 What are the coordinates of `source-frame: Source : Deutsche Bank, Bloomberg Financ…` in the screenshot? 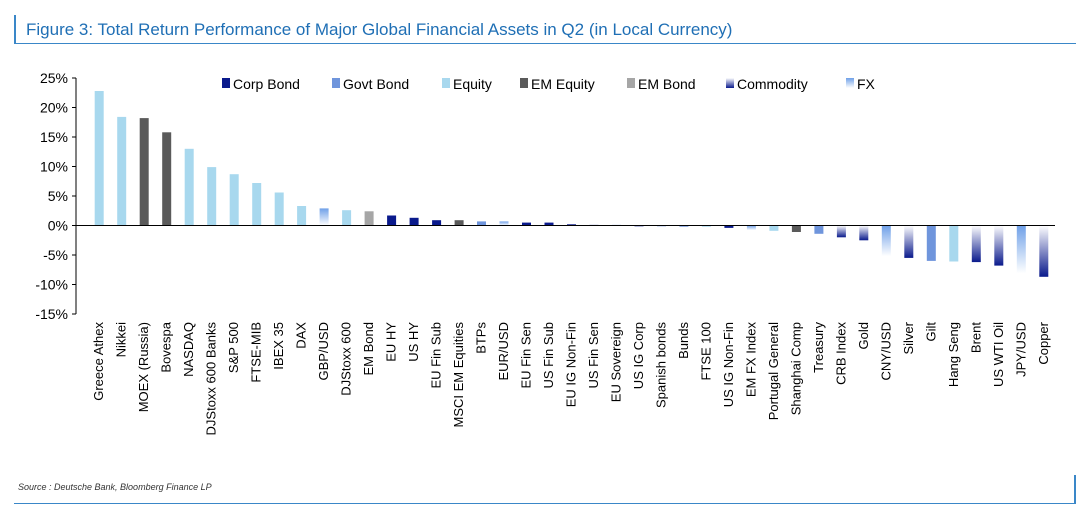 It's located at (545, 489).